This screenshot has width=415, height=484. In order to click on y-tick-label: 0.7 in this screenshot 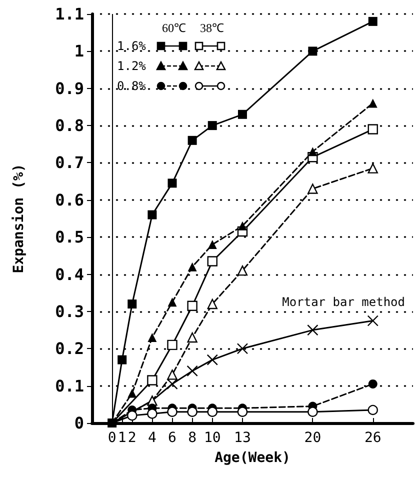, I will do `click(69, 162)`.